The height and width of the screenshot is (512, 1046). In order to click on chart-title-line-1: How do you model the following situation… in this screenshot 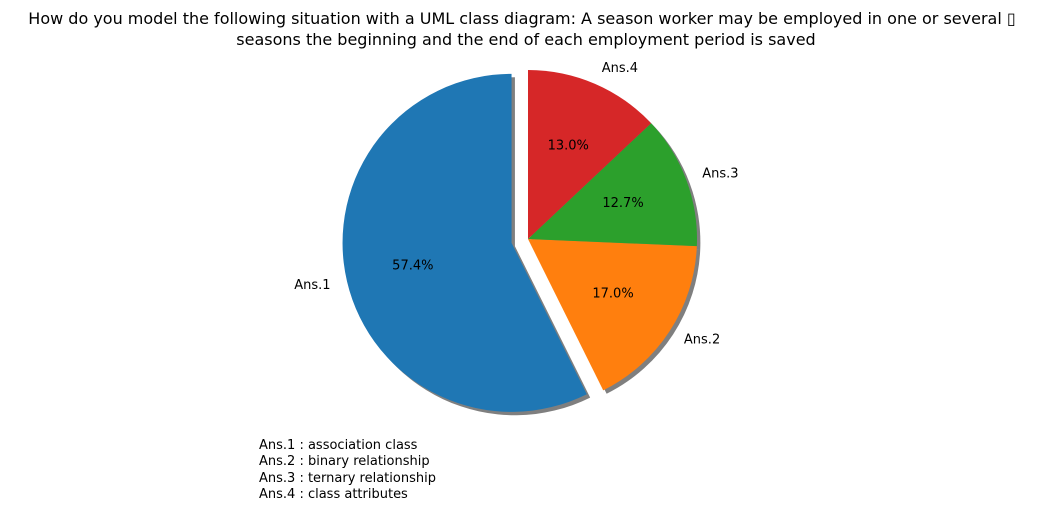, I will do `click(521, 18)`.